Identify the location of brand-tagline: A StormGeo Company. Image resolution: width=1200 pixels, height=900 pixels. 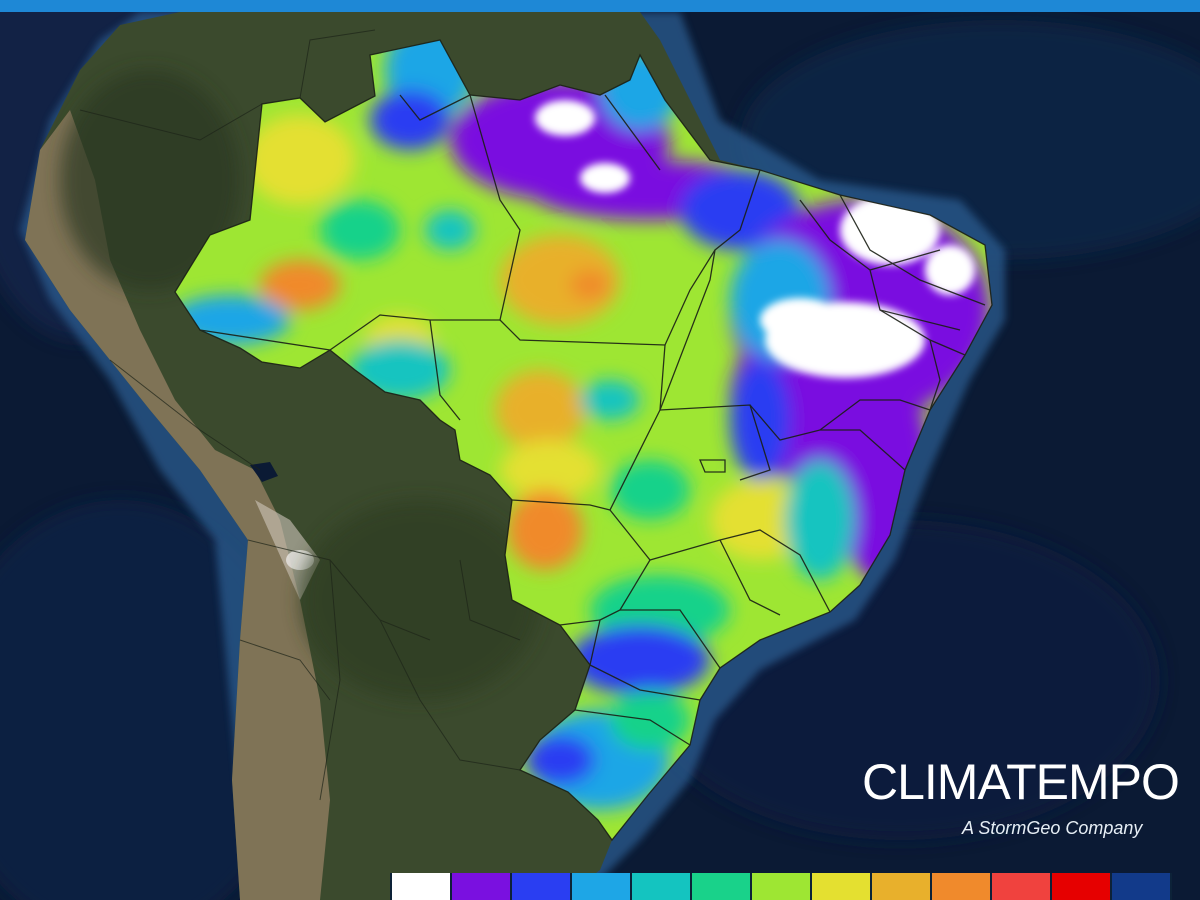
(1052, 828).